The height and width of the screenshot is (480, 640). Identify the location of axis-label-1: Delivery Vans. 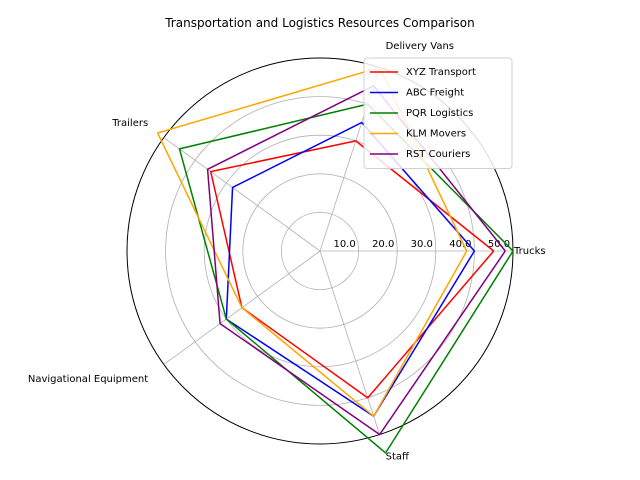
(420, 46).